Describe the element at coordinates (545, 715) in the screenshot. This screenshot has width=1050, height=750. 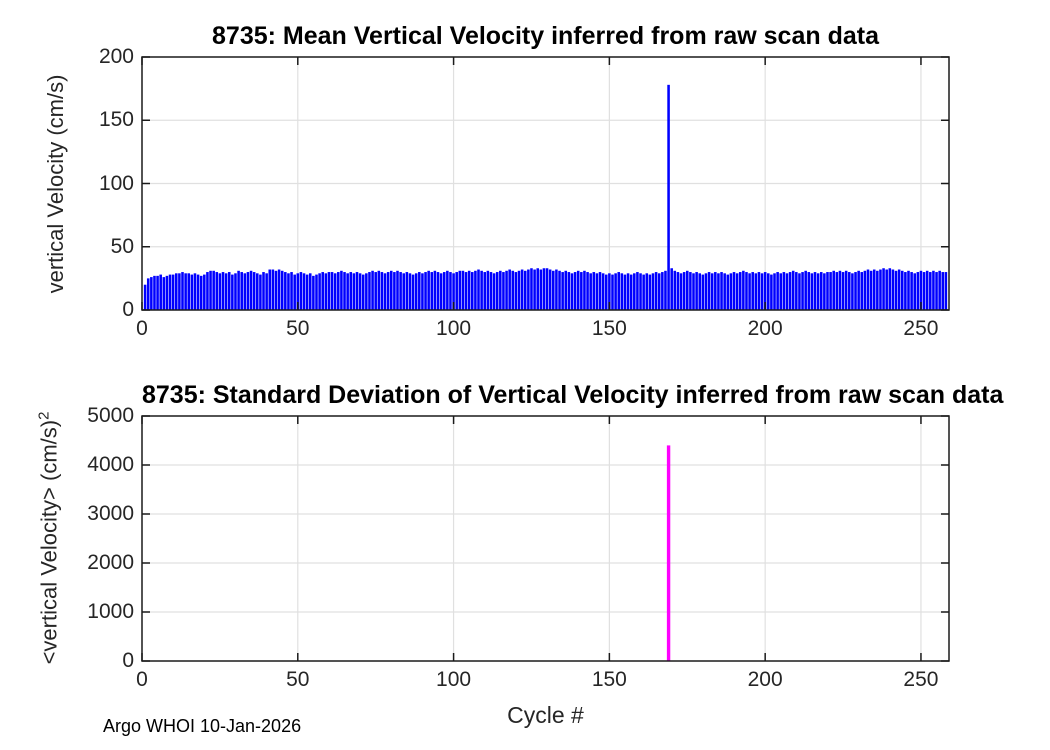
I see `x-axis-label-cycle: Cycle #` at that location.